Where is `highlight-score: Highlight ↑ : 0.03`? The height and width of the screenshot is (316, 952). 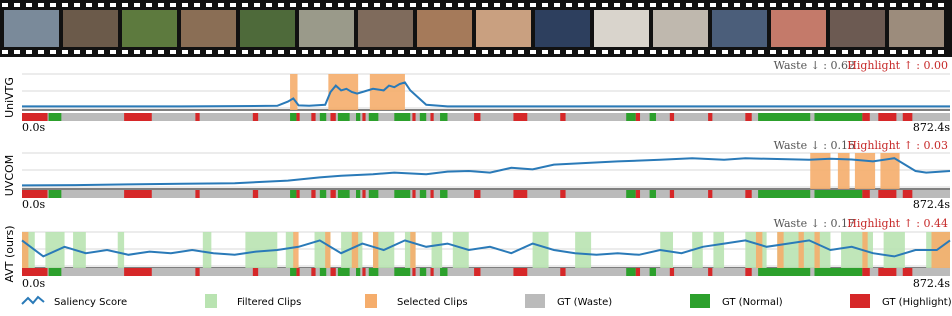 highlight-score: Highlight ↑ : 0.03 is located at coordinates (897, 145).